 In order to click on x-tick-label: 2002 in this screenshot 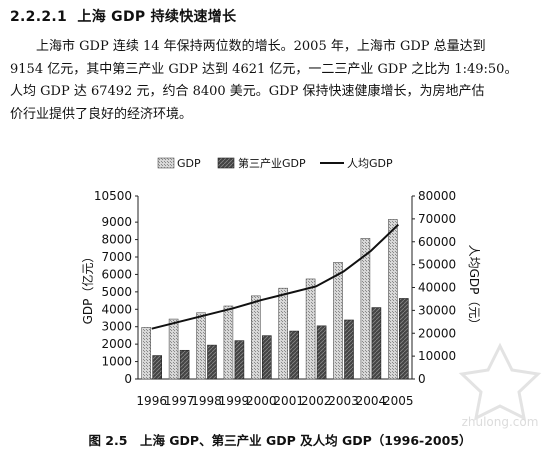, I will do `click(316, 401)`.